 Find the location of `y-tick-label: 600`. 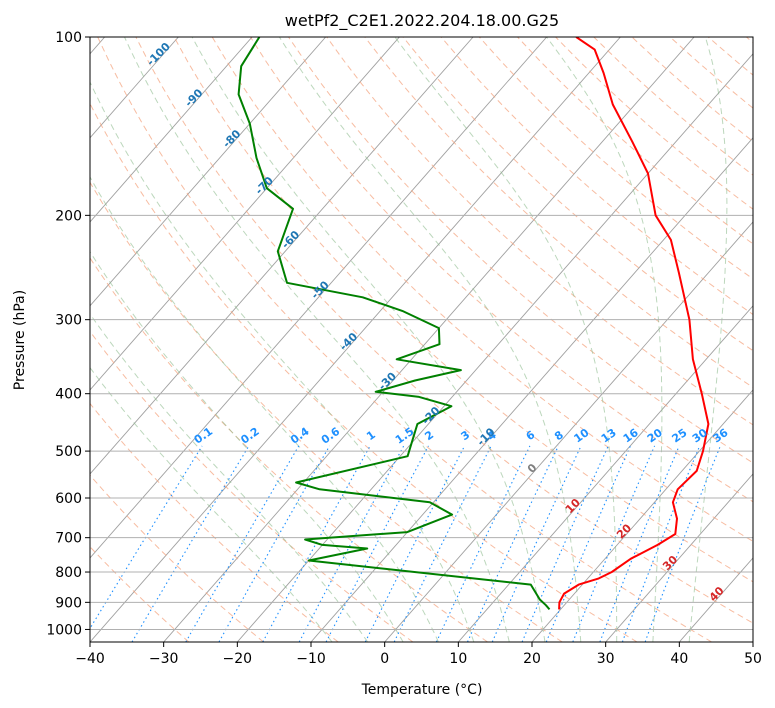

y-tick-label: 600 is located at coordinates (68, 499).